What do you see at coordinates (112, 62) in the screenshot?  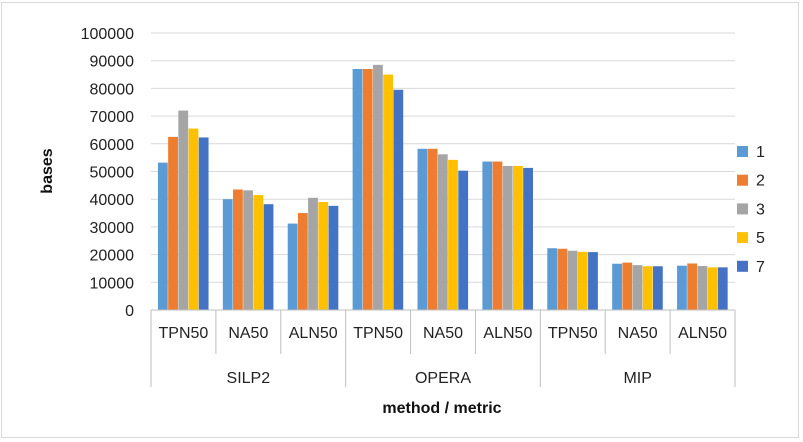 I see `y-tick-label: 90000` at bounding box center [112, 62].